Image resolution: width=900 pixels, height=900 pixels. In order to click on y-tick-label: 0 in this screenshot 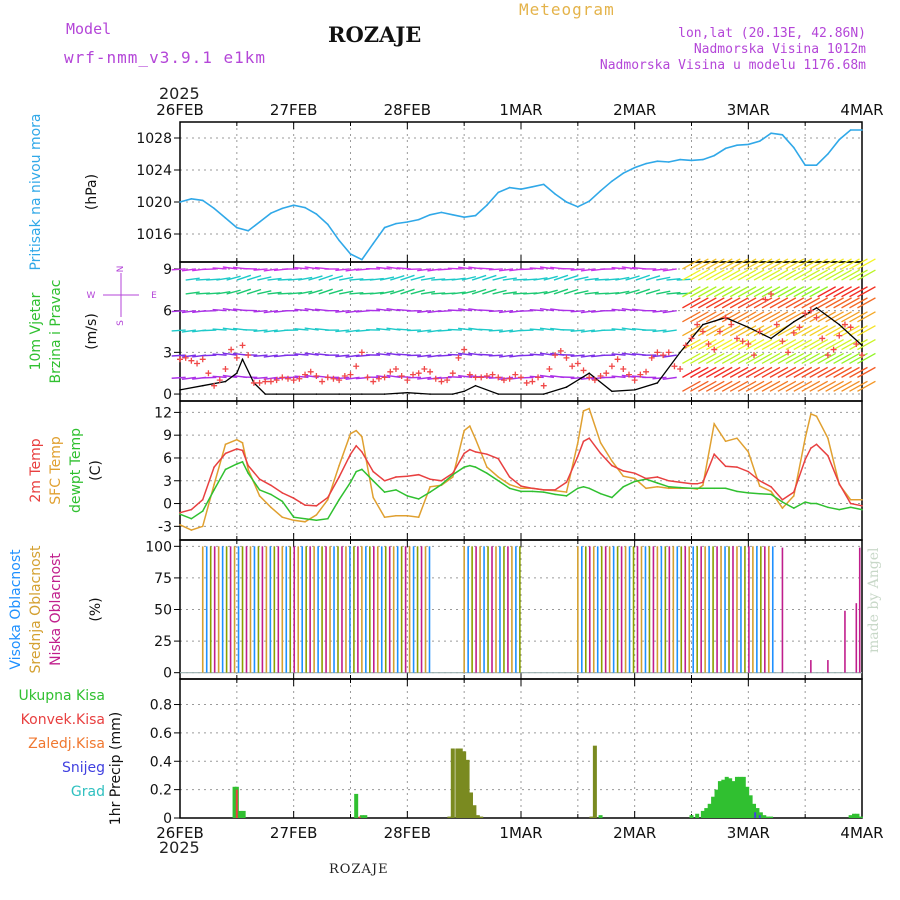, I will do `click(167, 819)`.